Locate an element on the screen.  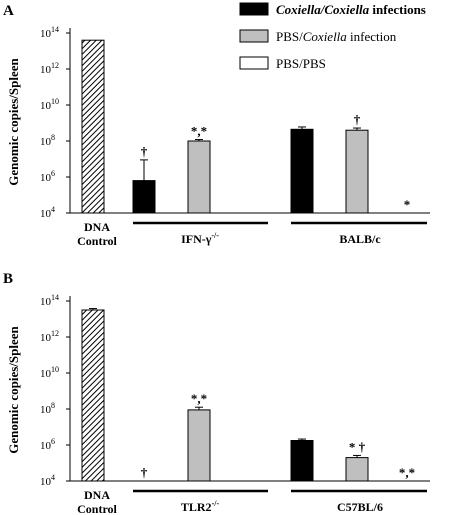
group-label-text: BALB/c is located at coordinates (360, 239).